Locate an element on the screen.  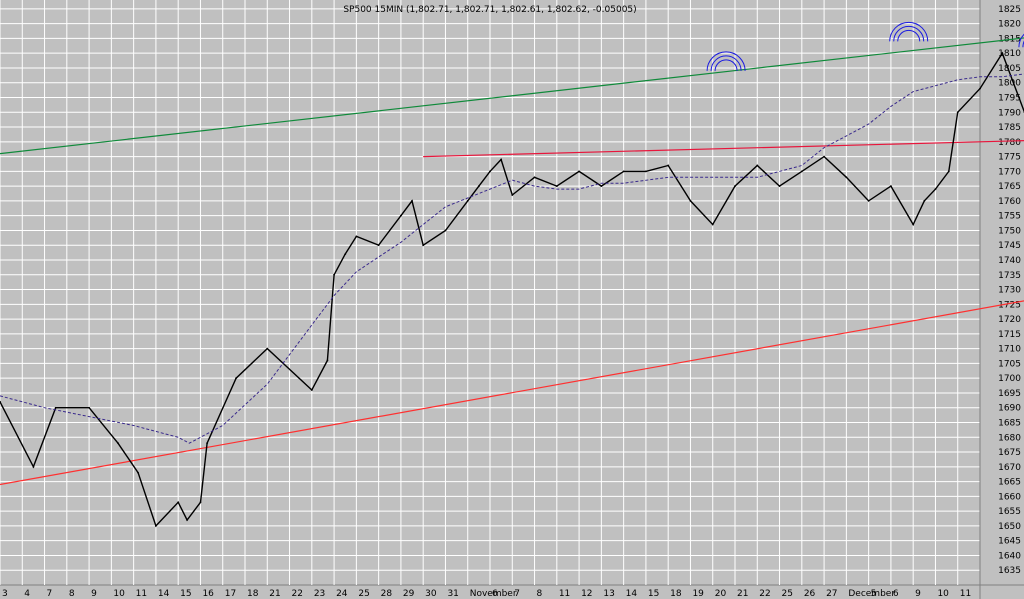
y-tick-label: 1705 is located at coordinates (1009, 364).